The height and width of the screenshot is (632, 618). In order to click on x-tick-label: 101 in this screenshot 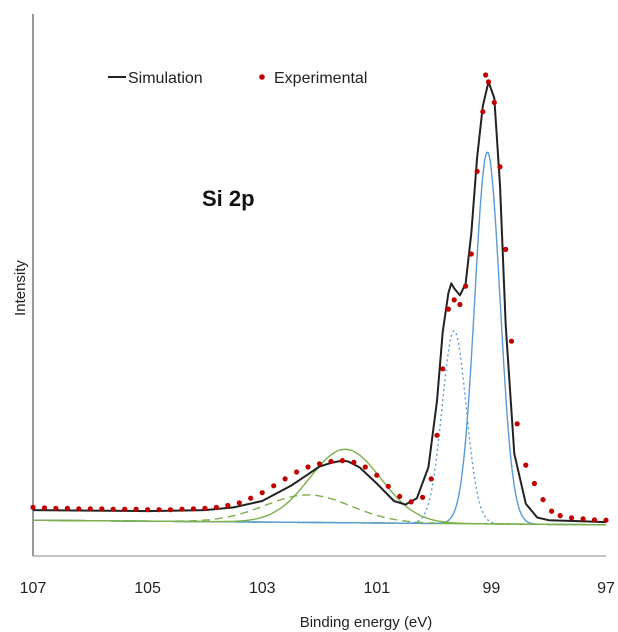, I will do `click(376, 588)`.